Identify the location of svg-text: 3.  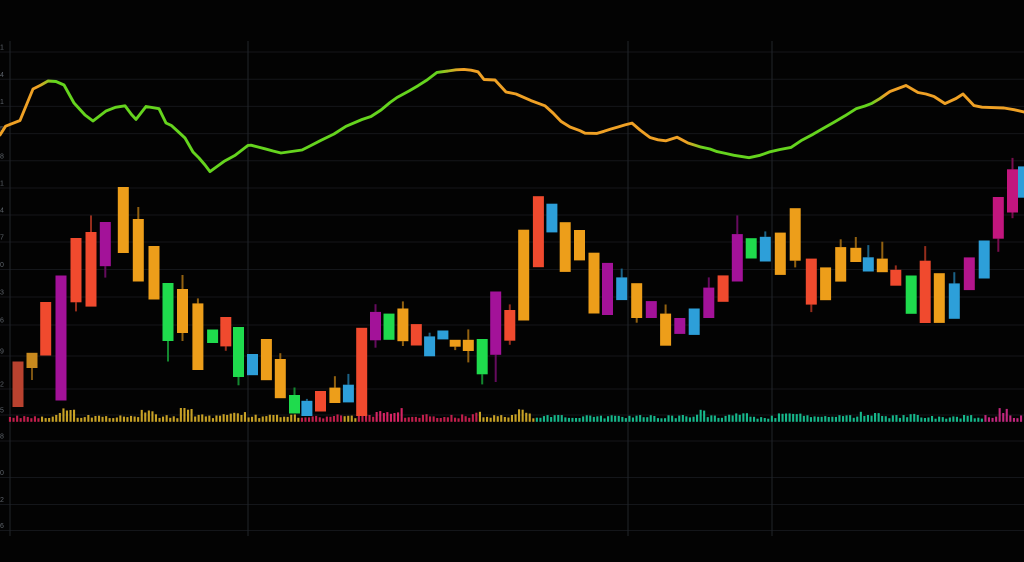
(2, 293).